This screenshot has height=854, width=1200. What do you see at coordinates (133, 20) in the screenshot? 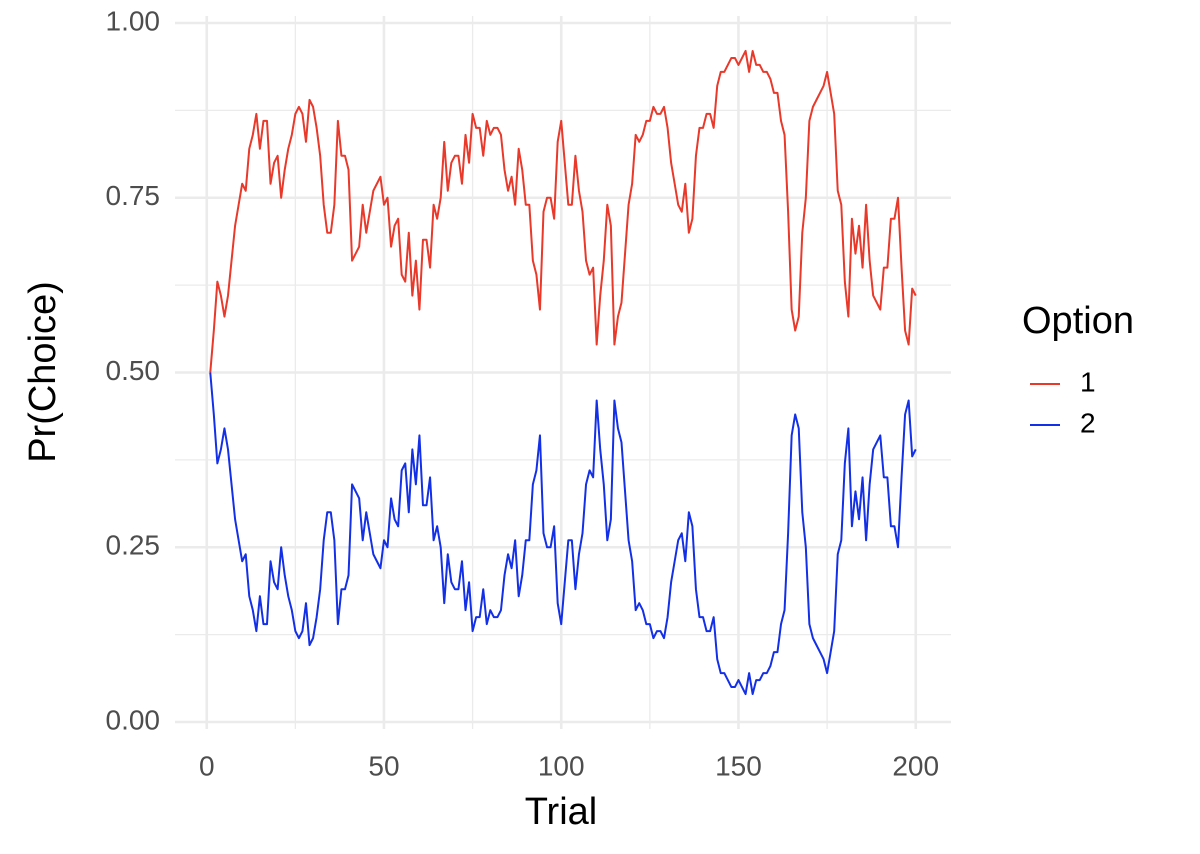
I see `y-tick-label: 1.00` at bounding box center [133, 20].